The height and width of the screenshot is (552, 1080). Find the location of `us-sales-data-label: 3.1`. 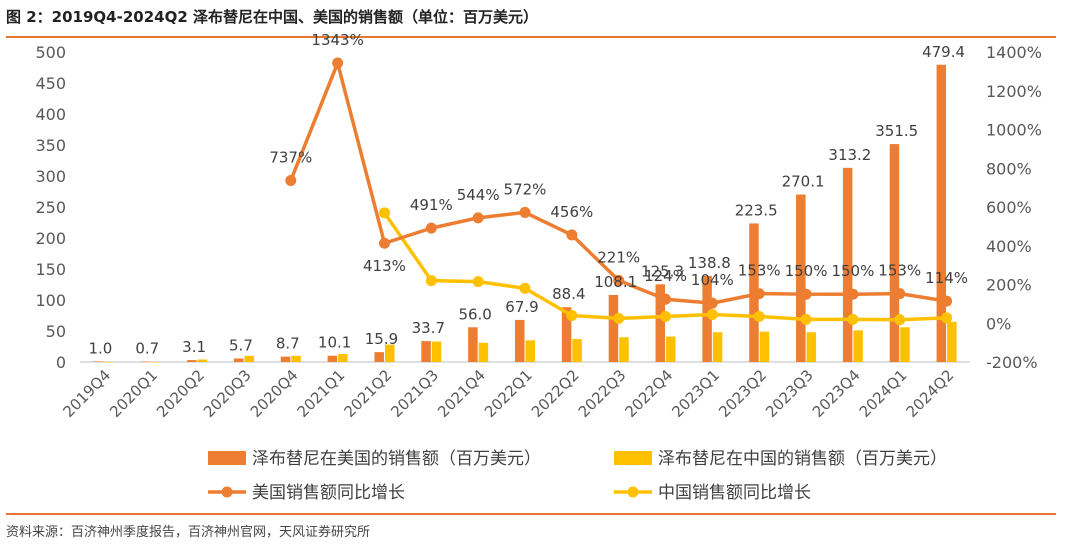

us-sales-data-label: 3.1 is located at coordinates (194, 347).